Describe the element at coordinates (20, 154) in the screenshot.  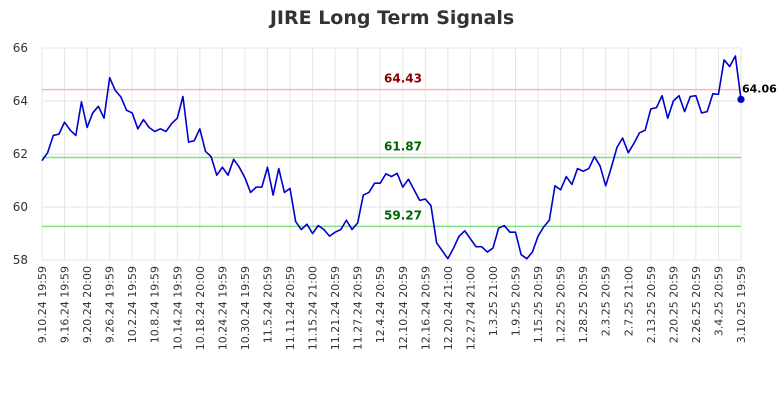
I see `y-tick-label: 62` at that location.